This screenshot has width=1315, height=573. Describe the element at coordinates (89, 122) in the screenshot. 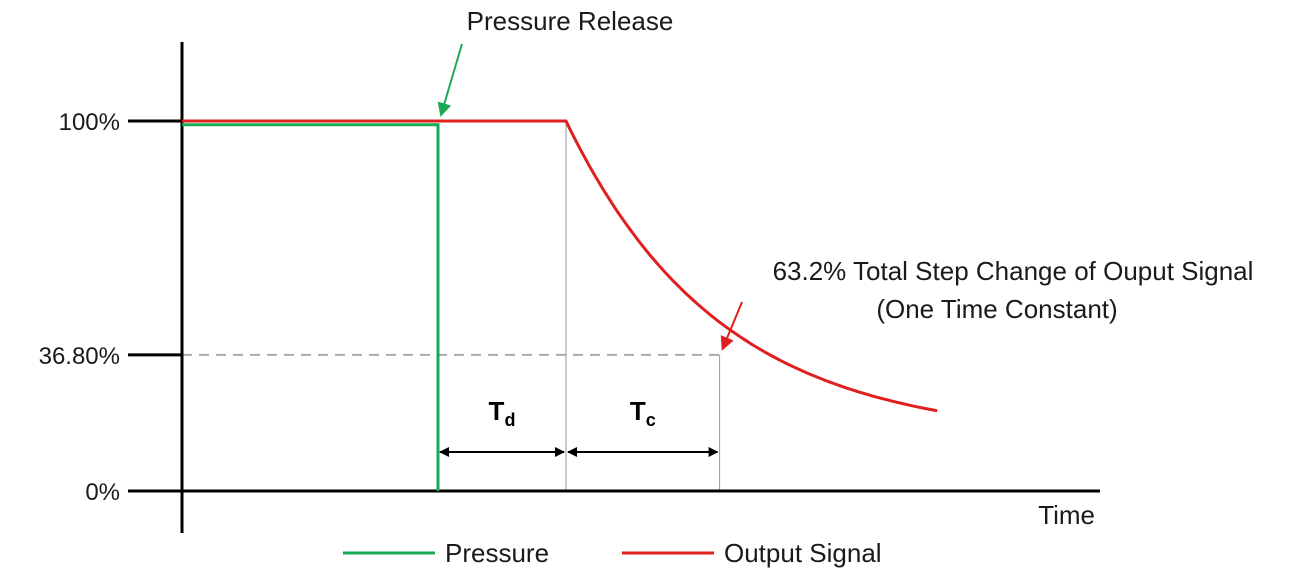

I see `y-tick-label: 100%` at that location.